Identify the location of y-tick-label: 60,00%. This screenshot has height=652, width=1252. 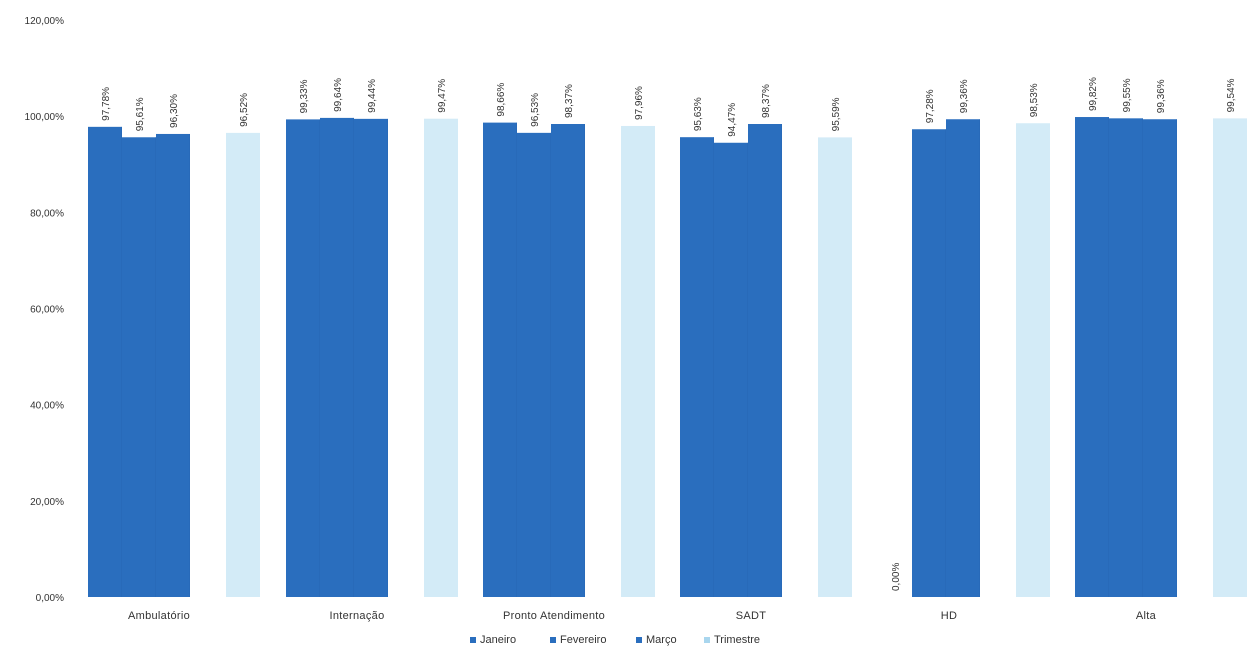
(47, 310).